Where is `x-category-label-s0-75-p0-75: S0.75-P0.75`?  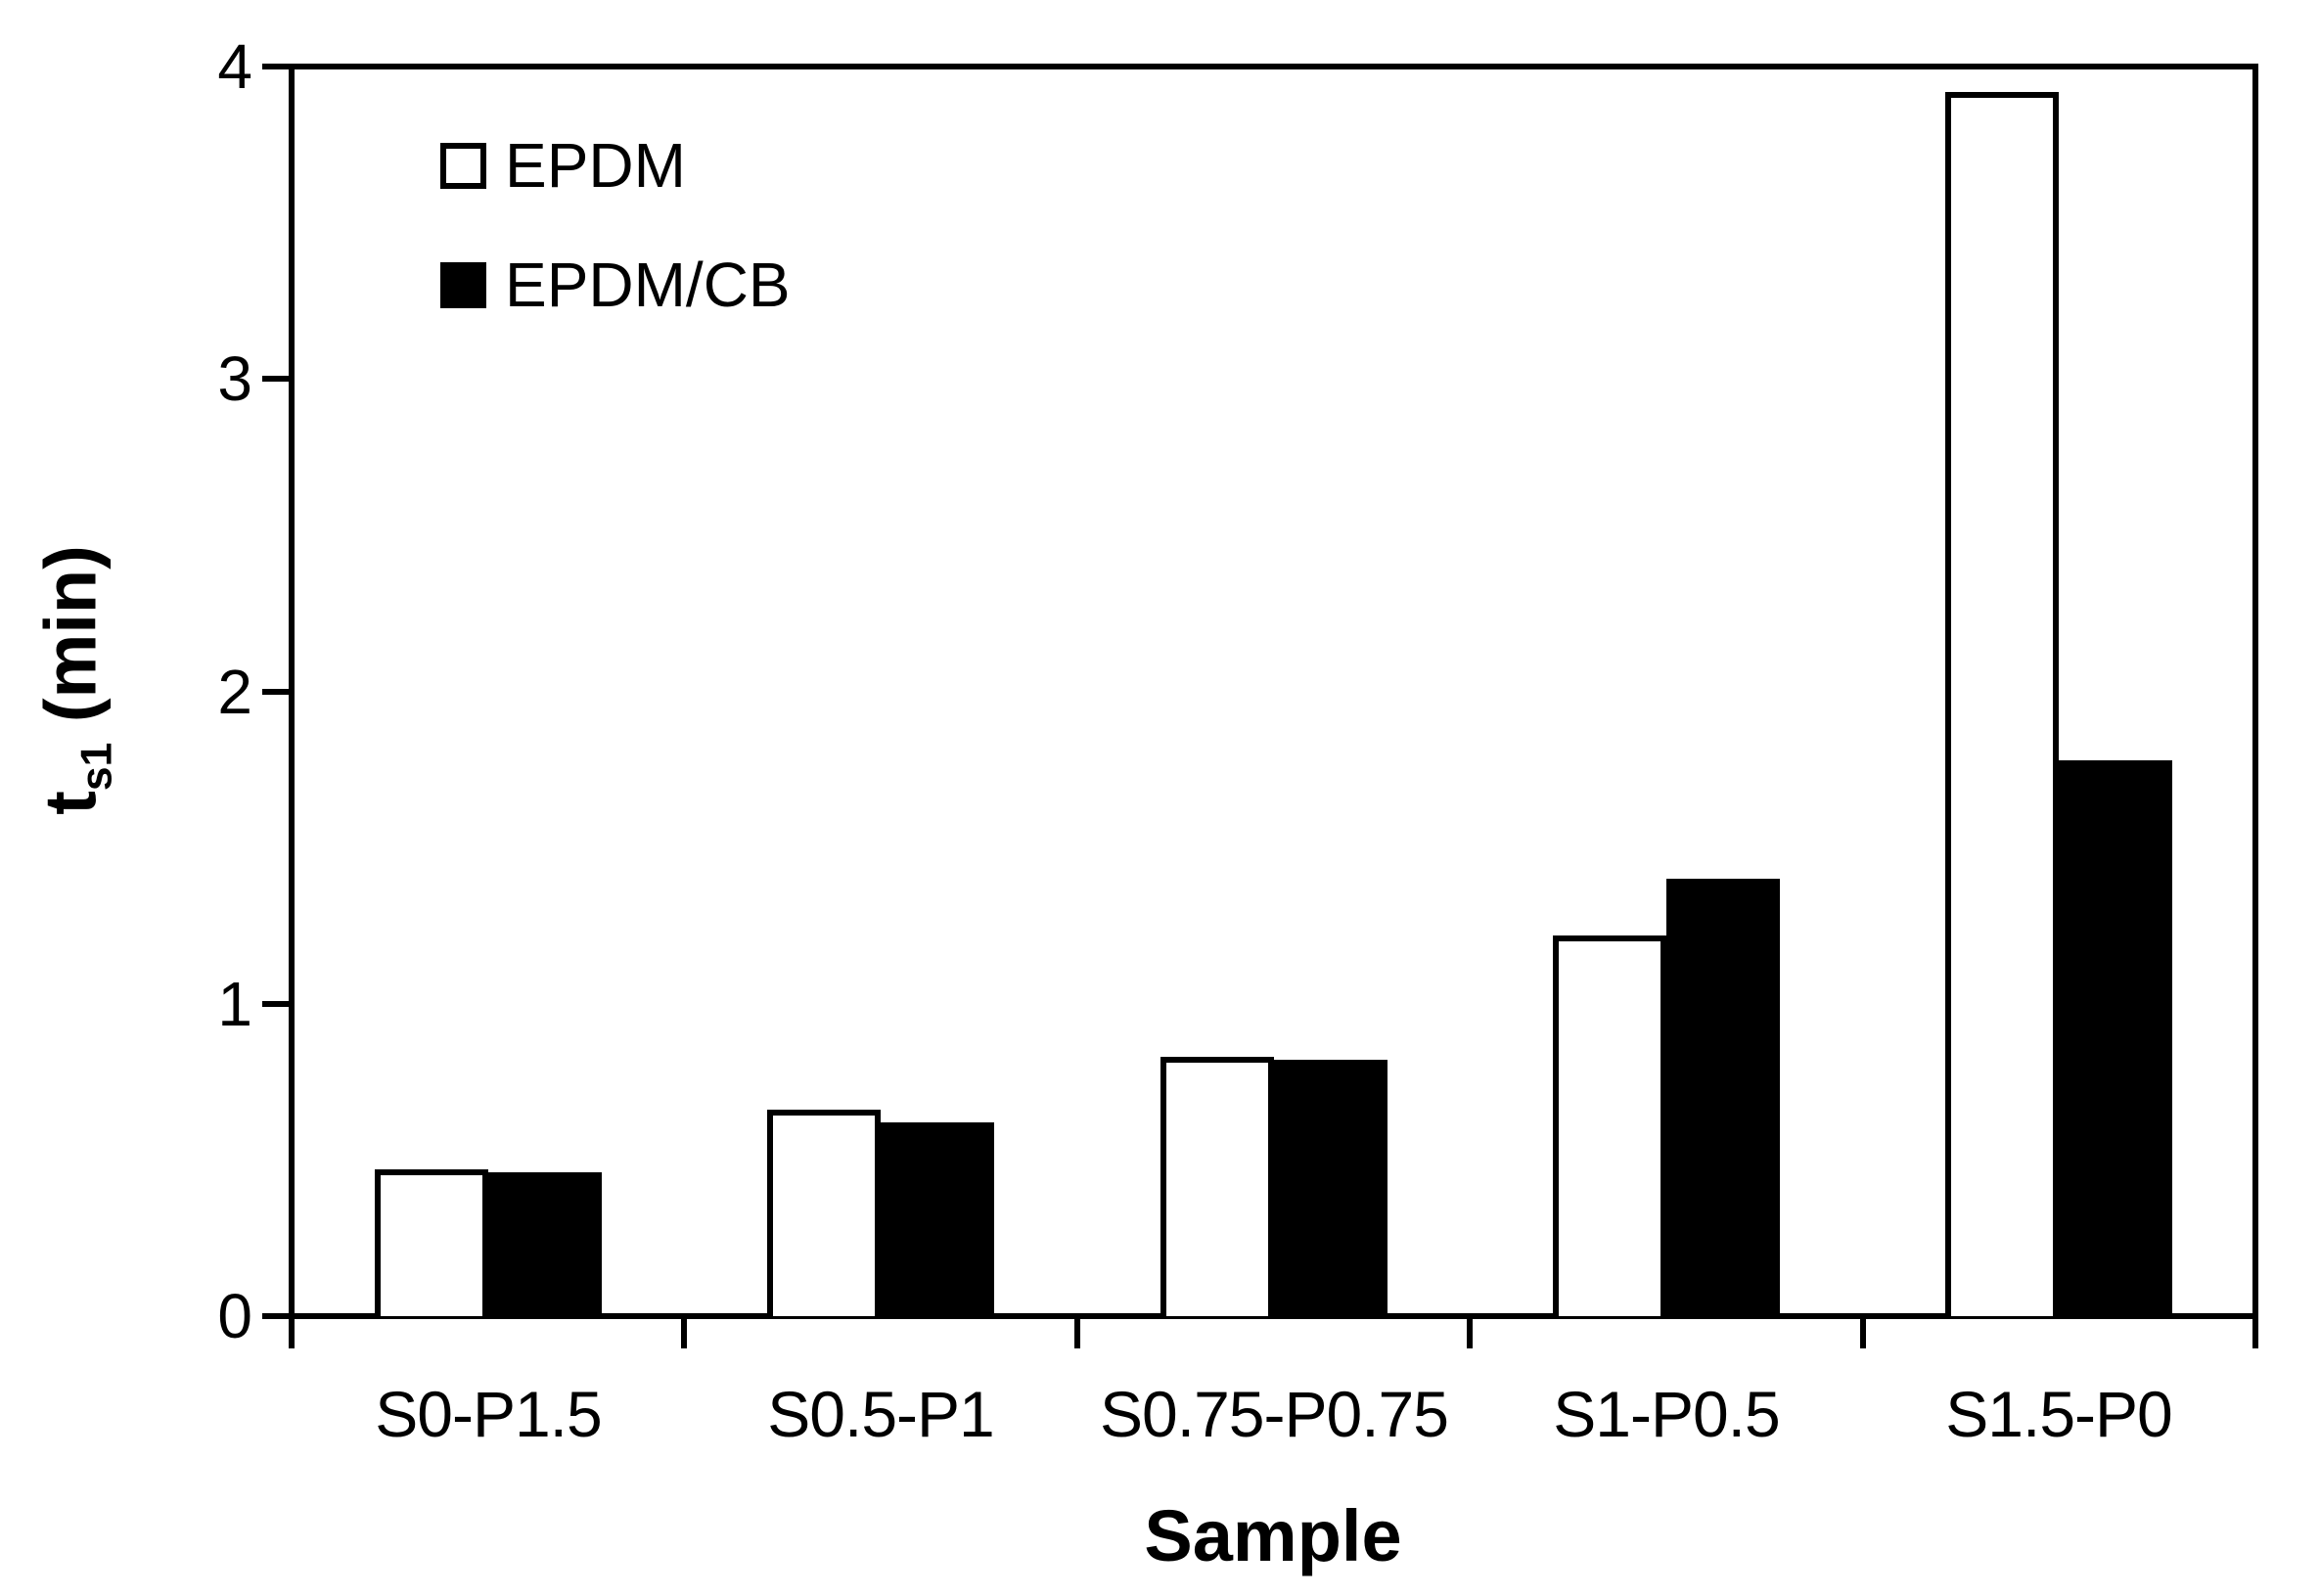 x-category-label-s0-75-p0-75: S0.75-P0.75 is located at coordinates (1274, 1414).